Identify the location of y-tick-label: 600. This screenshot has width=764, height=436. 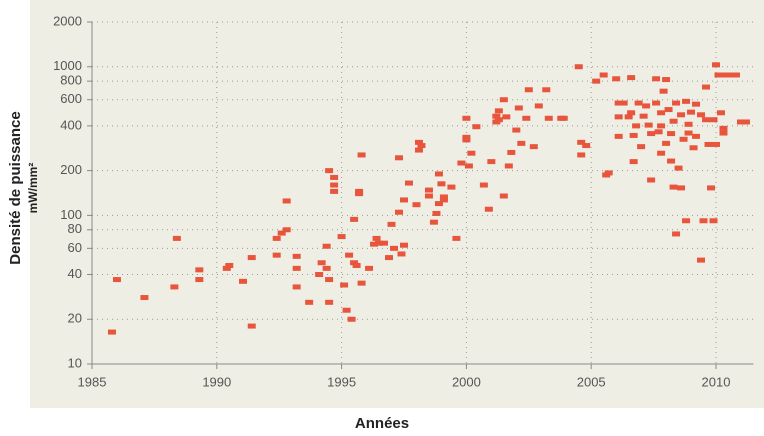
(71, 98).